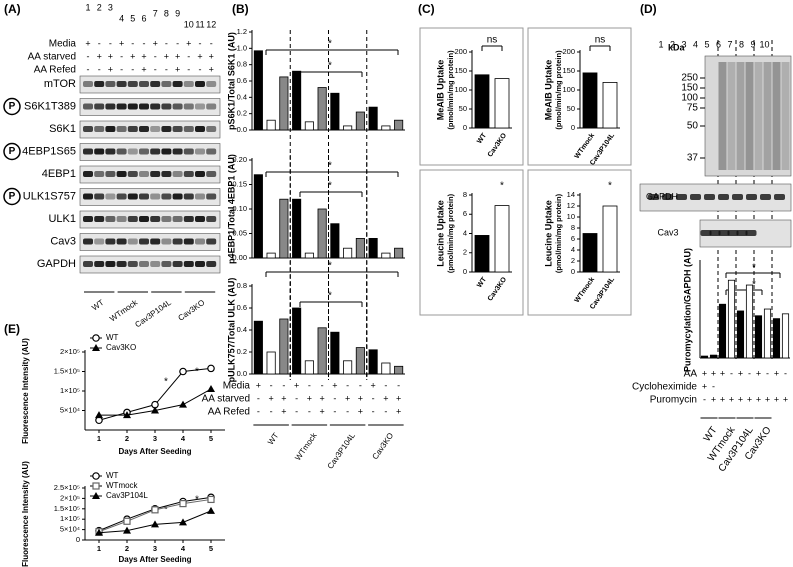 This screenshot has width=793, height=567. What do you see at coordinates (426, 9) in the screenshot?
I see `panel-label: (C)` at bounding box center [426, 9].